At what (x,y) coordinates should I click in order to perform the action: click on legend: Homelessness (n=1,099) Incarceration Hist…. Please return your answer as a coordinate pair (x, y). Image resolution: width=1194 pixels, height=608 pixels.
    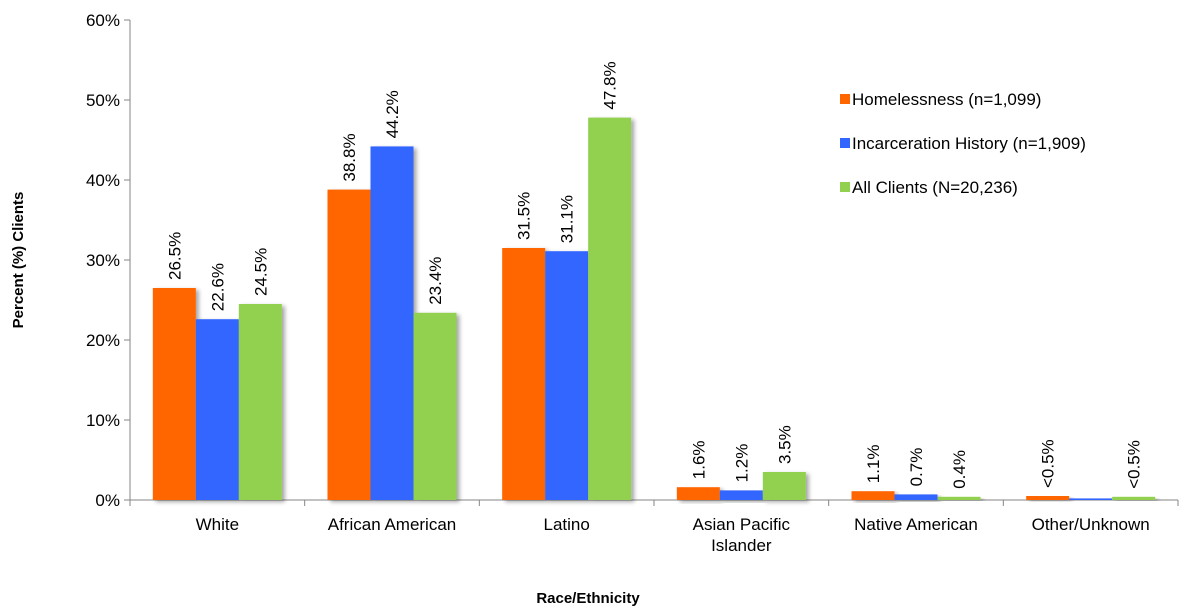
    Looking at the image, I should click on (963, 143).